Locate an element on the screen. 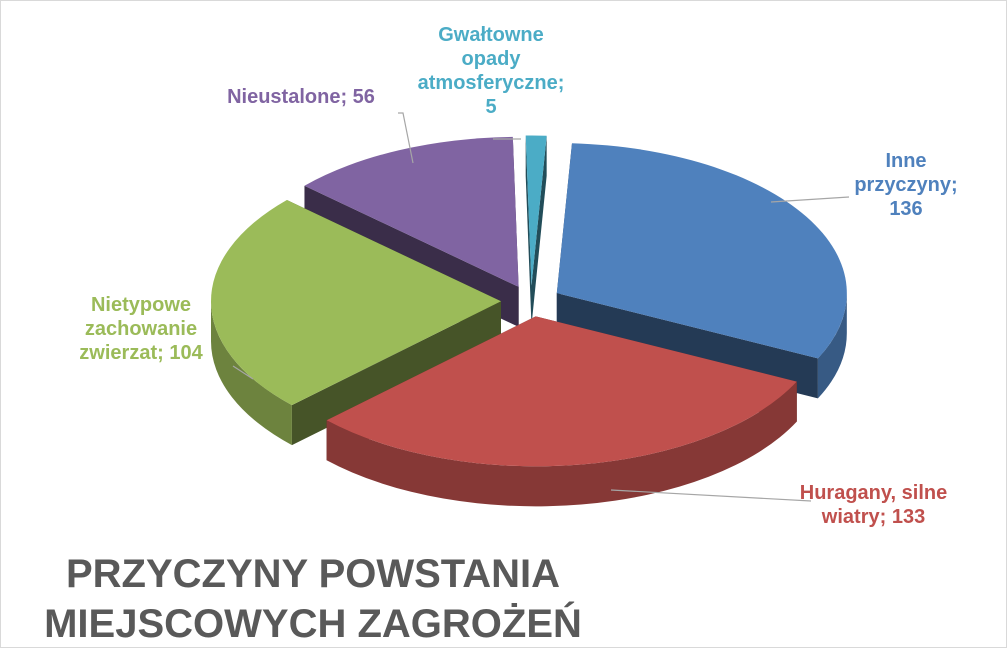  data-label: Huragany, silne wiatry; 133 is located at coordinates (873, 505).